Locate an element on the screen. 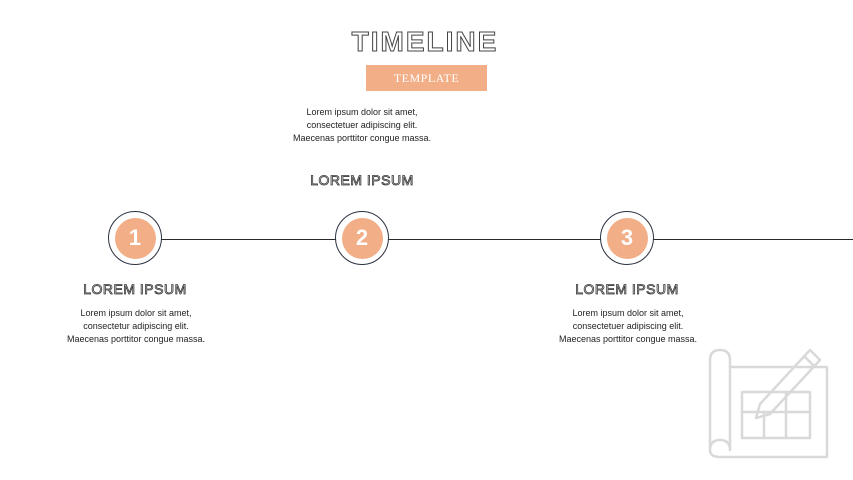 The height and width of the screenshot is (480, 853). step-3-number: 3 is located at coordinates (627, 238).